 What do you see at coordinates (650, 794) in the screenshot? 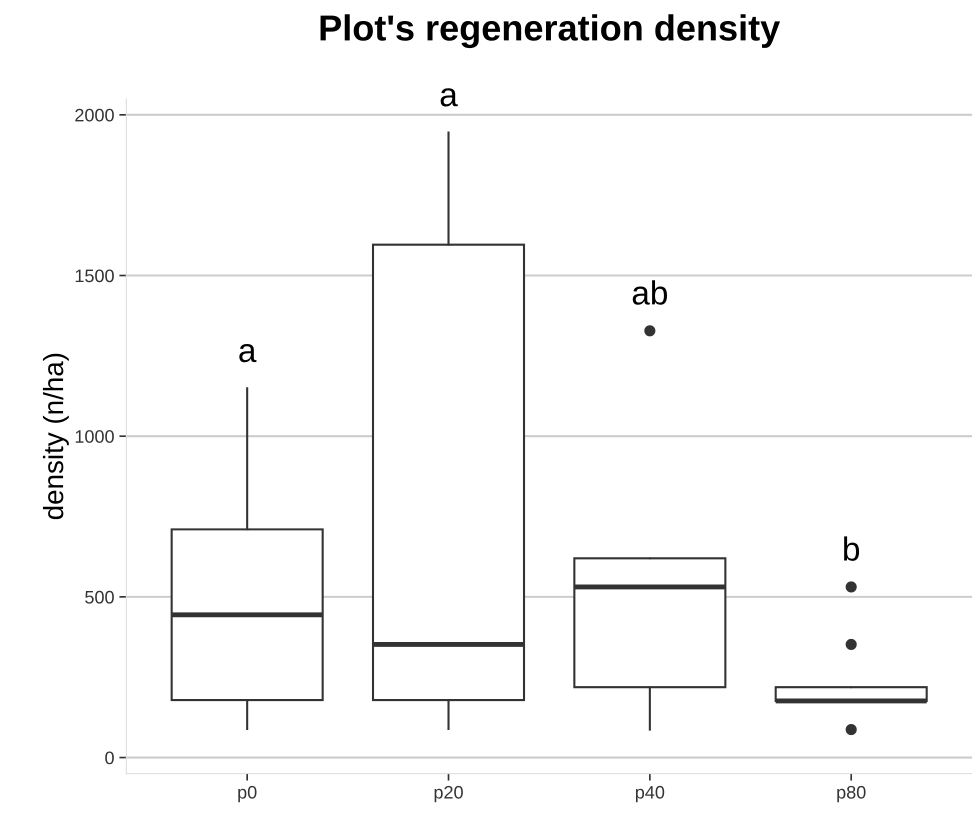
I see `x-tick-label: p40` at bounding box center [650, 794].